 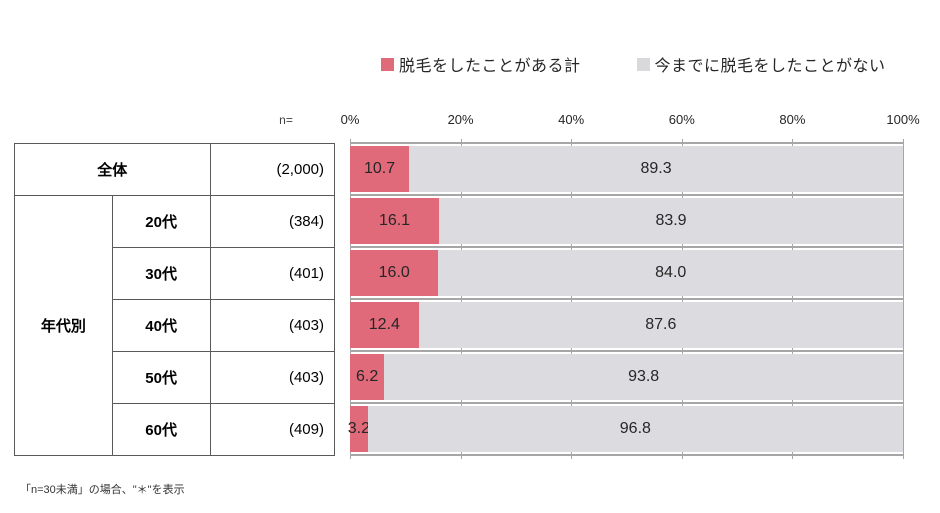 I want to click on bar-value-label: 16.1, so click(x=394, y=220).